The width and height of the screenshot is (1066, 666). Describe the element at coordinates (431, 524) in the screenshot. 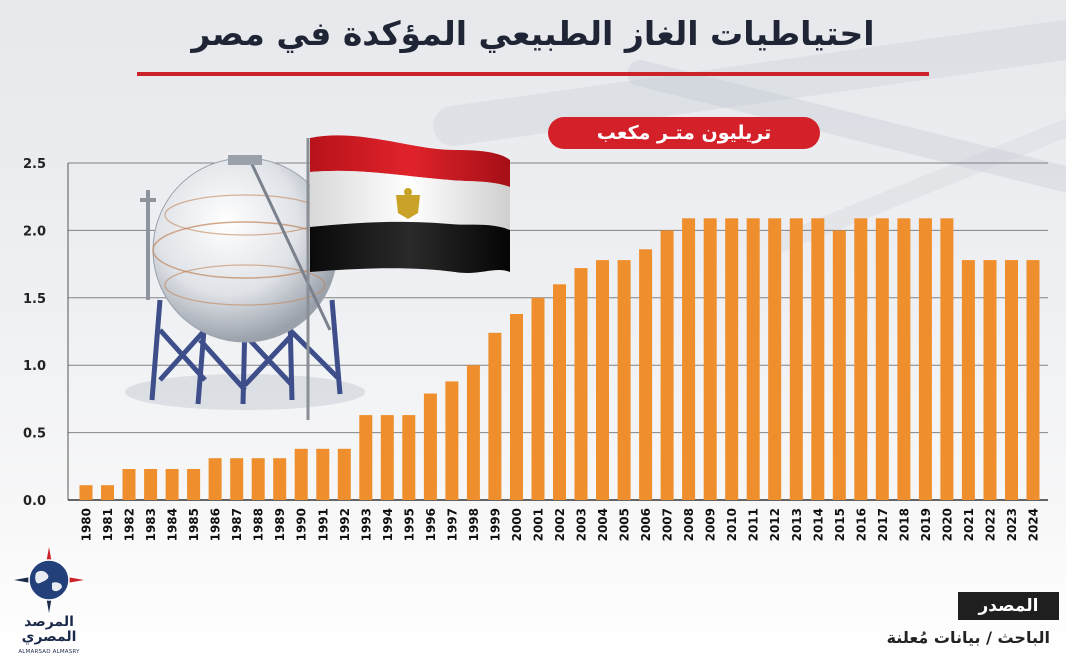

I see `x-tick-label: 1996` at that location.